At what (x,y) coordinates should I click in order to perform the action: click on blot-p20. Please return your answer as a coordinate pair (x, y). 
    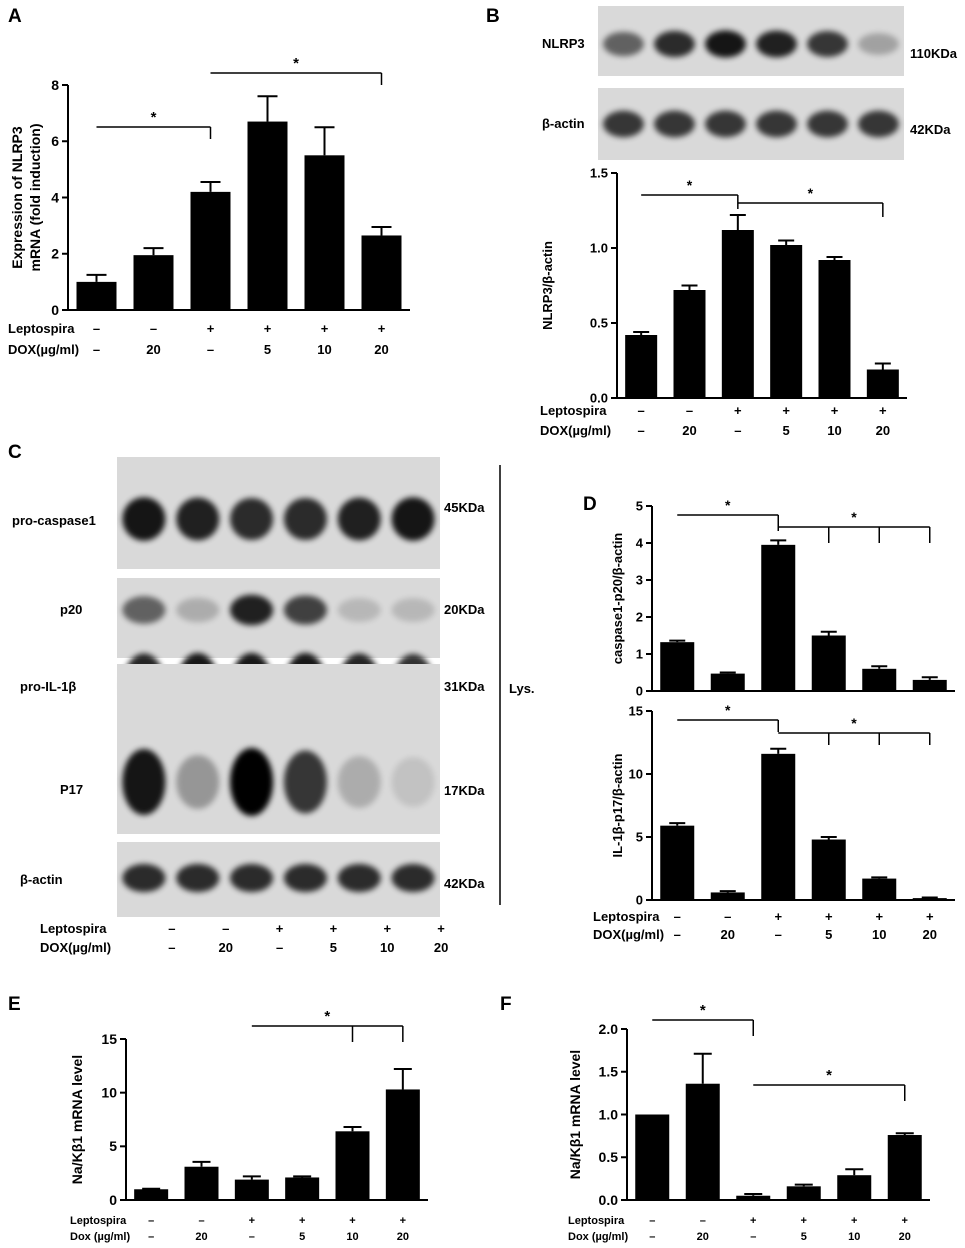
    Looking at the image, I should click on (278, 618).